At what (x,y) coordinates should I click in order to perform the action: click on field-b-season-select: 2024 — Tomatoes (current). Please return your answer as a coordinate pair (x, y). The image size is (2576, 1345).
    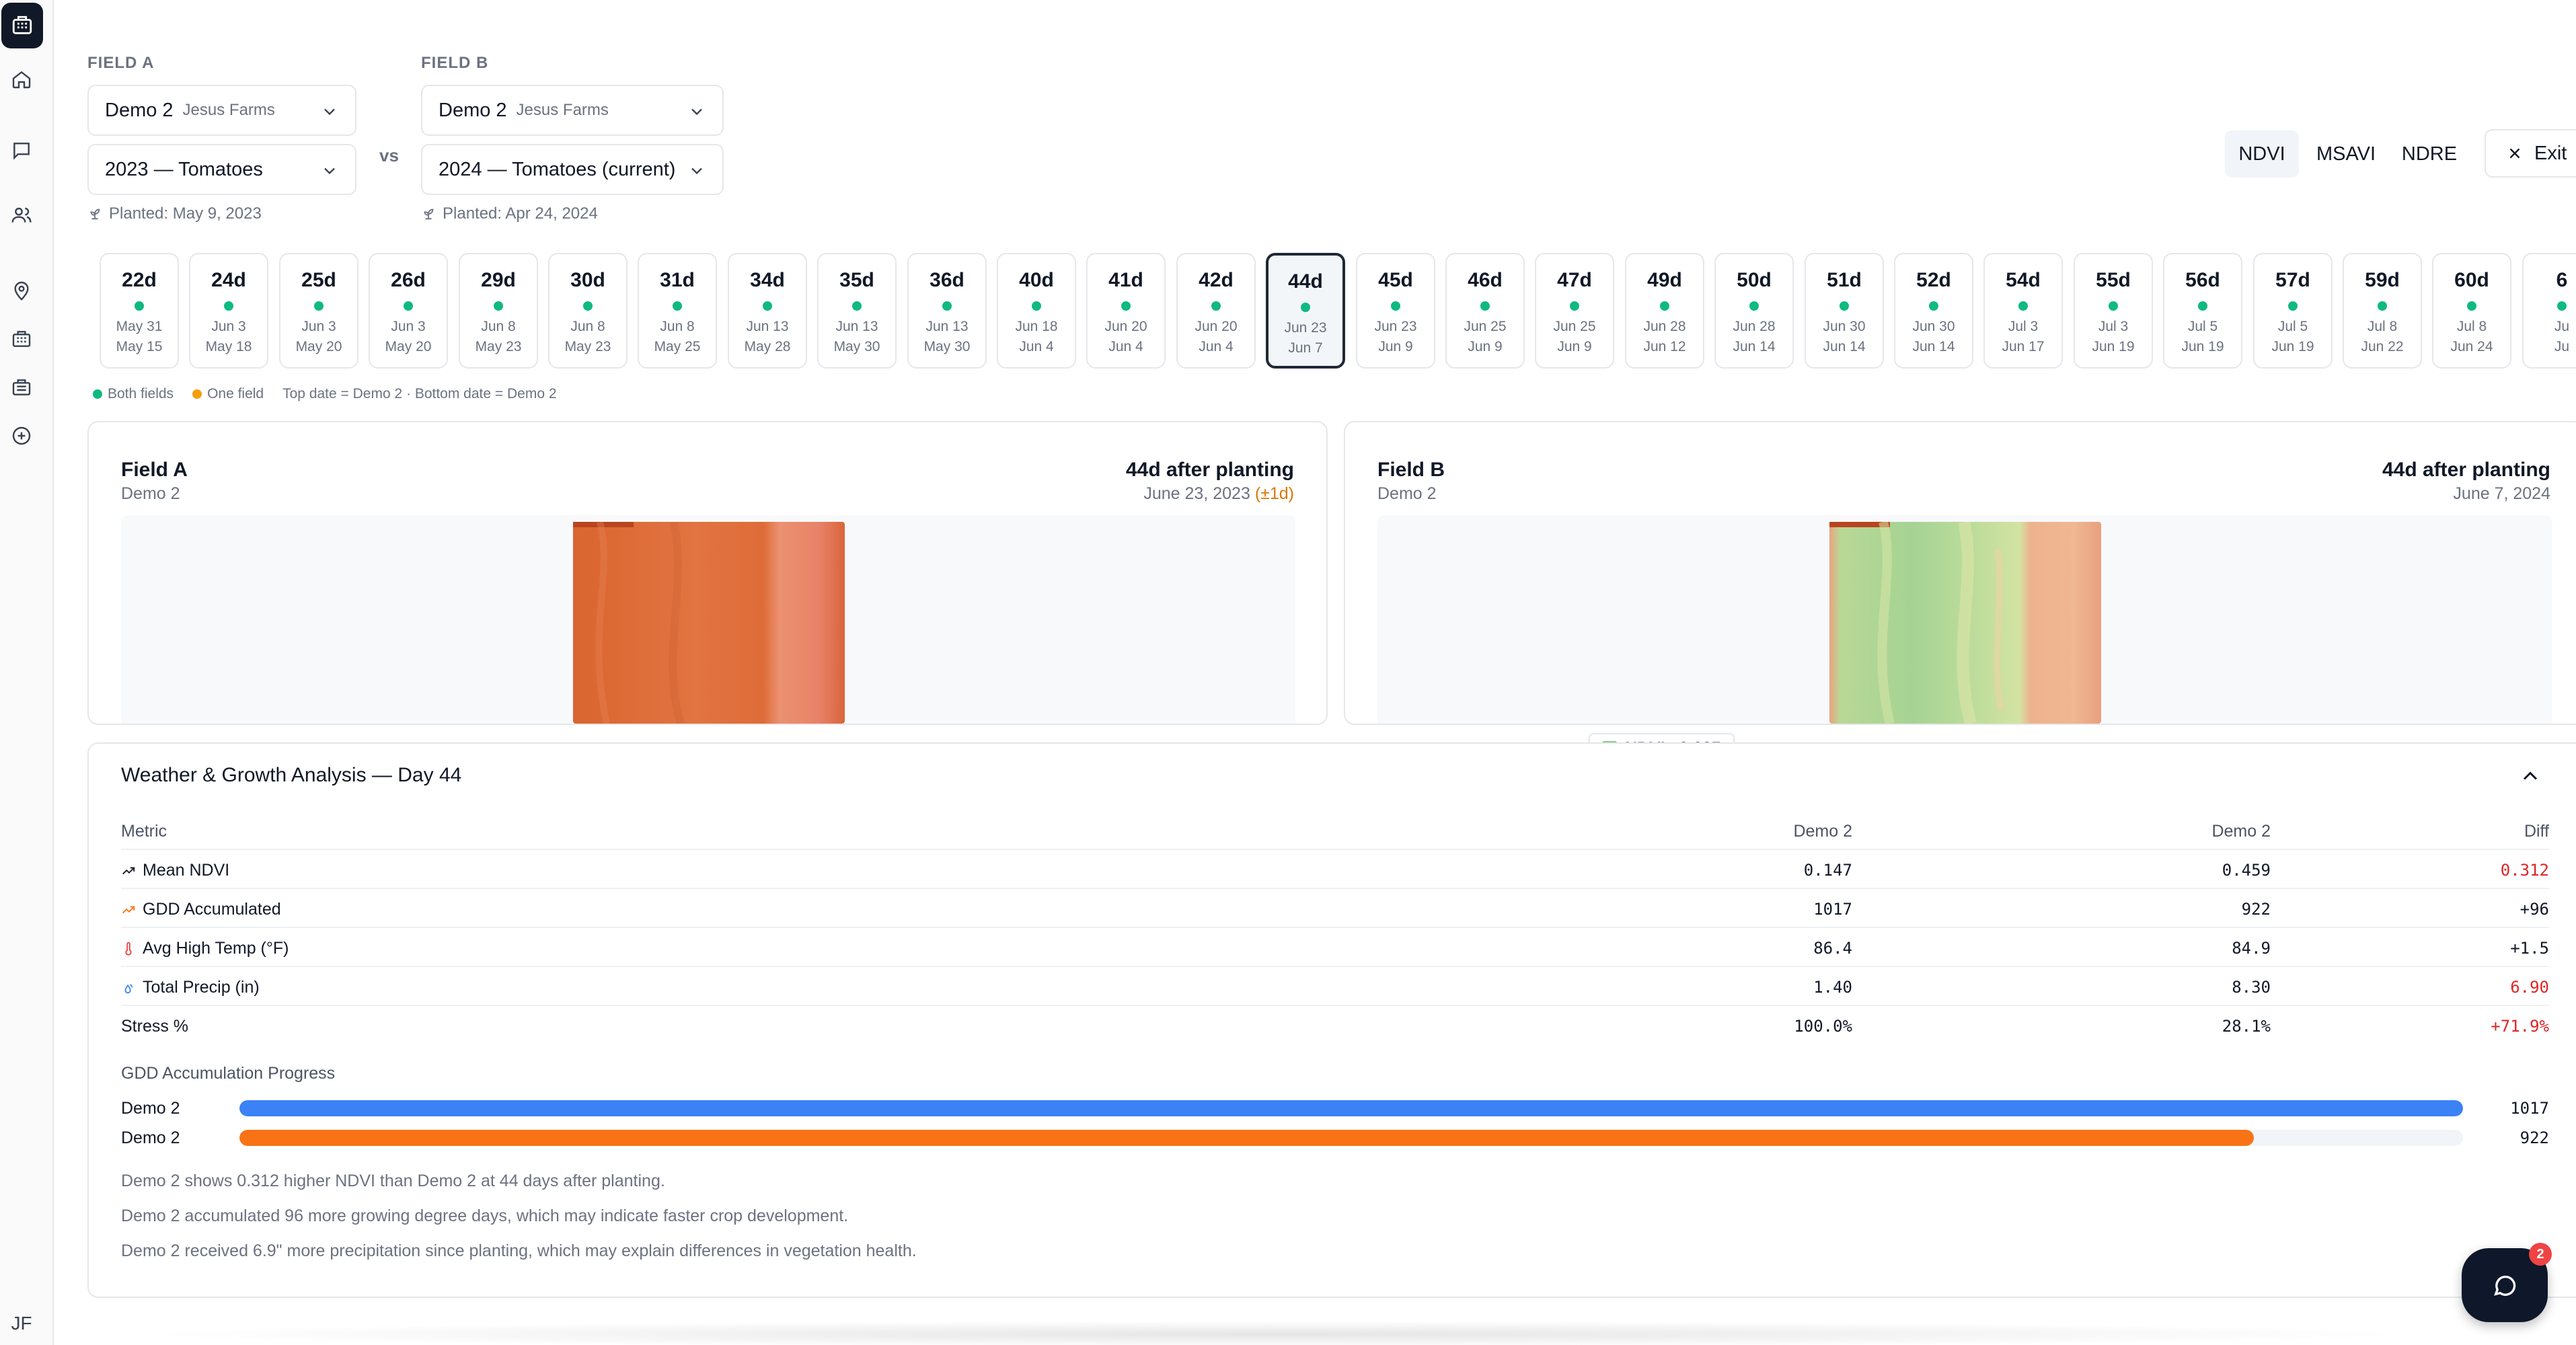
    Looking at the image, I should click on (572, 169).